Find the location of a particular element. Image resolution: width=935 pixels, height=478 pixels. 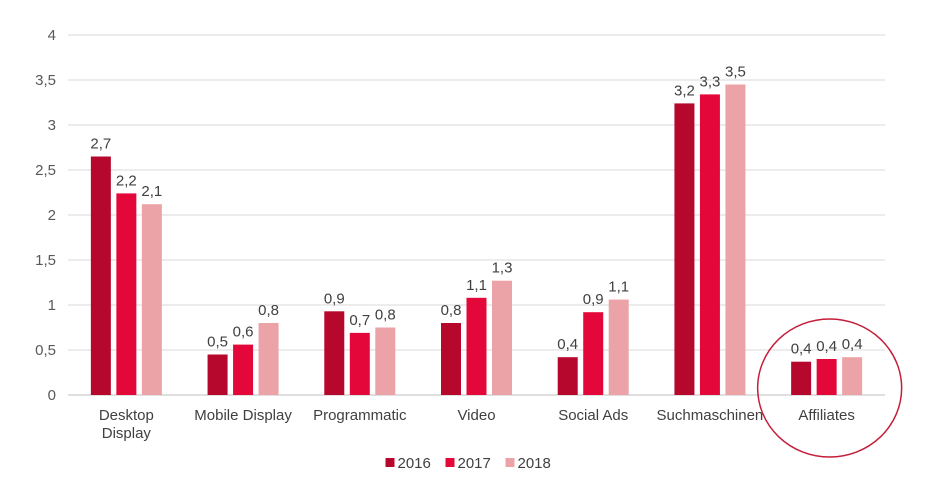

y-tick-label: 3 is located at coordinates (52, 125).